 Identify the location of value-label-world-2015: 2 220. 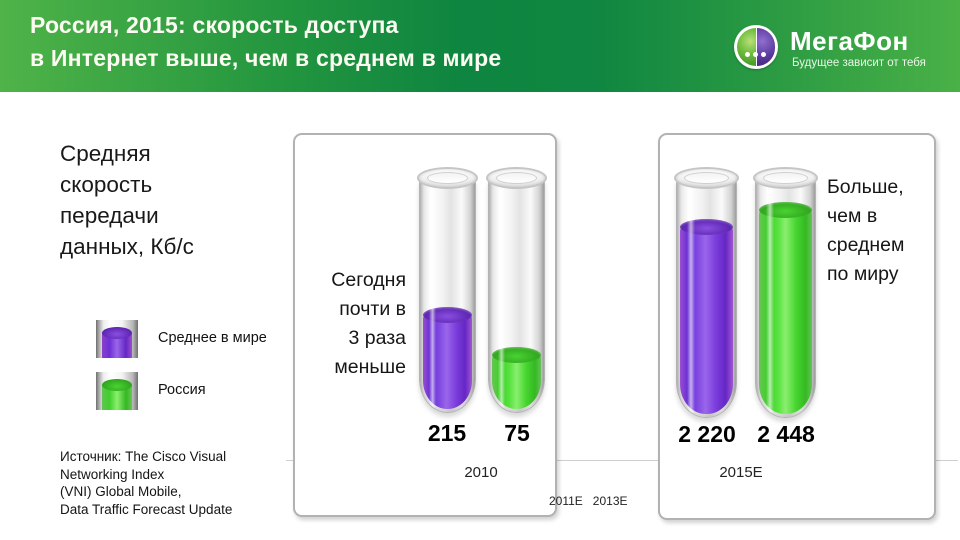
(707, 434).